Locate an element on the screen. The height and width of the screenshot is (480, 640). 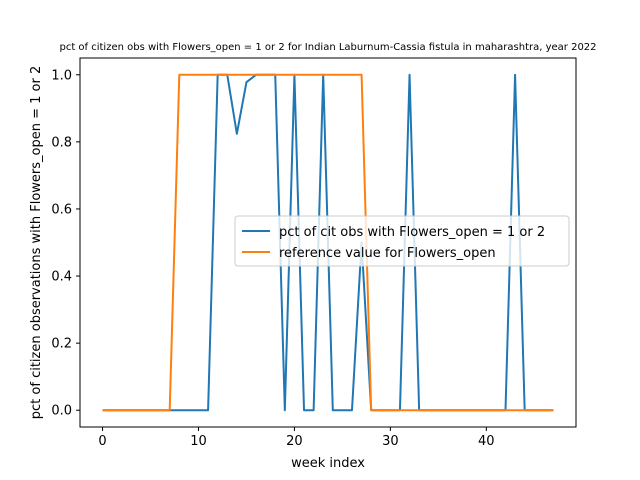
x-tick-label: 0 is located at coordinates (102, 441).